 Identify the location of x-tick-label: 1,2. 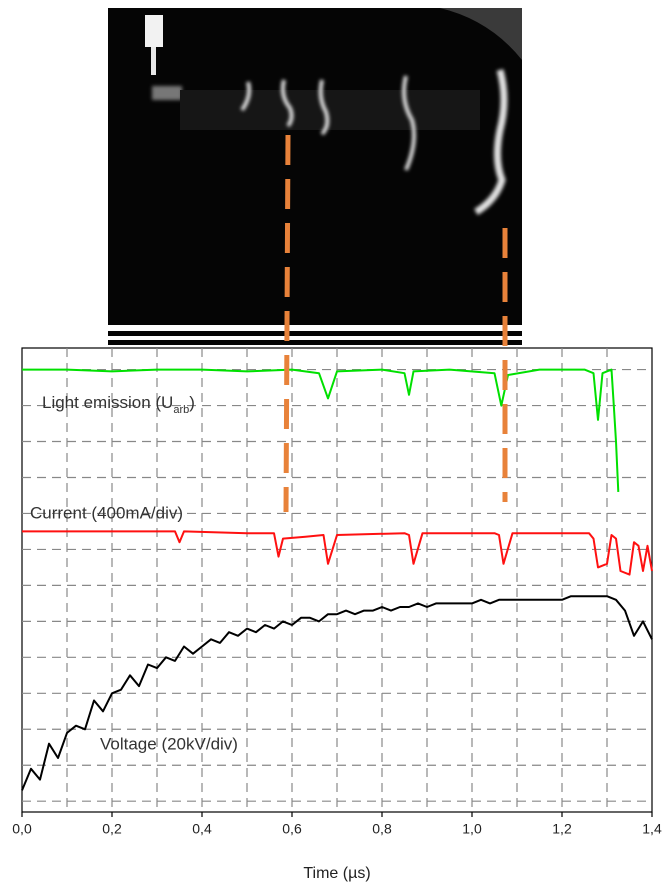
(562, 829).